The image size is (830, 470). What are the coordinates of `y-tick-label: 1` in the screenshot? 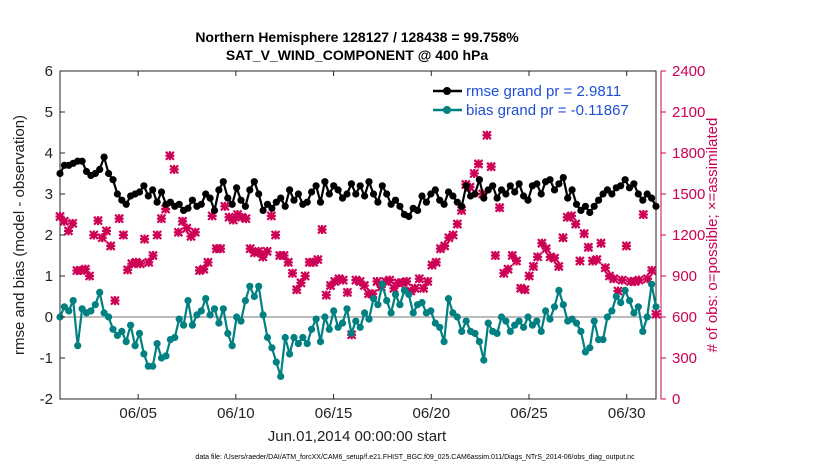 It's located at (49, 276).